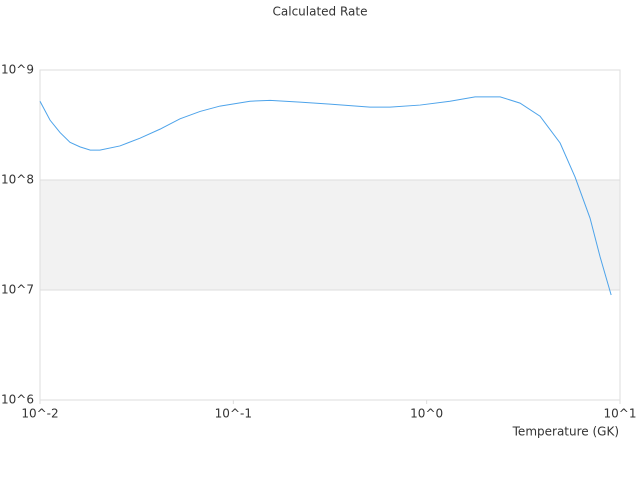 This screenshot has height=480, width=640. What do you see at coordinates (17, 70) in the screenshot?
I see `y-tick-label: 10^9` at bounding box center [17, 70].